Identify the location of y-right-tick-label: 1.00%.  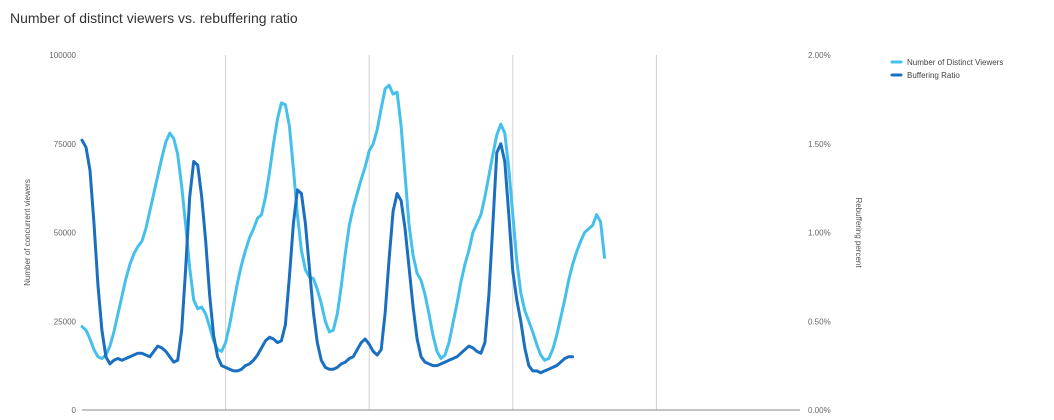
(819, 233).